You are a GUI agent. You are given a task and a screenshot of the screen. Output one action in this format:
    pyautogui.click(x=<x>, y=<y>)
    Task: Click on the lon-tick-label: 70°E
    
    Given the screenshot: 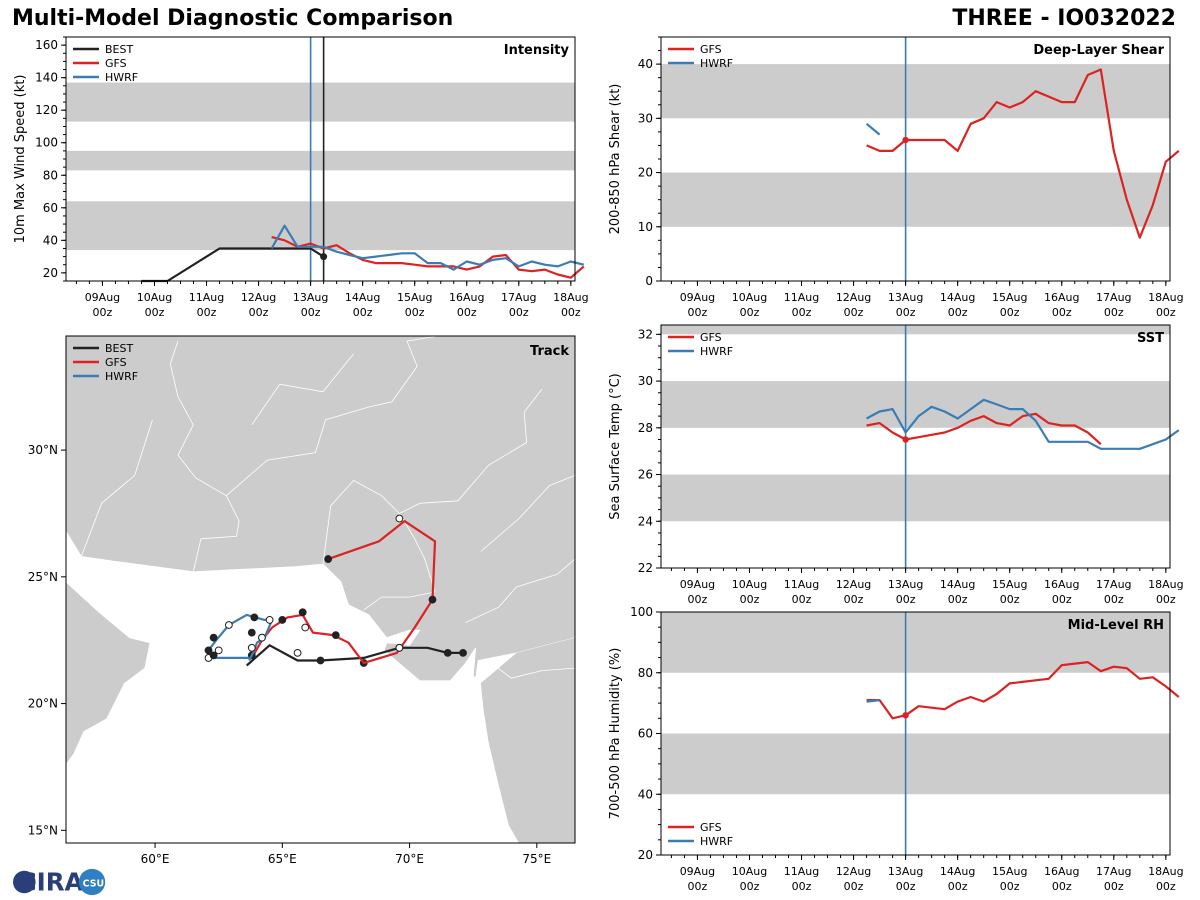 What is the action you would take?
    pyautogui.click(x=409, y=859)
    